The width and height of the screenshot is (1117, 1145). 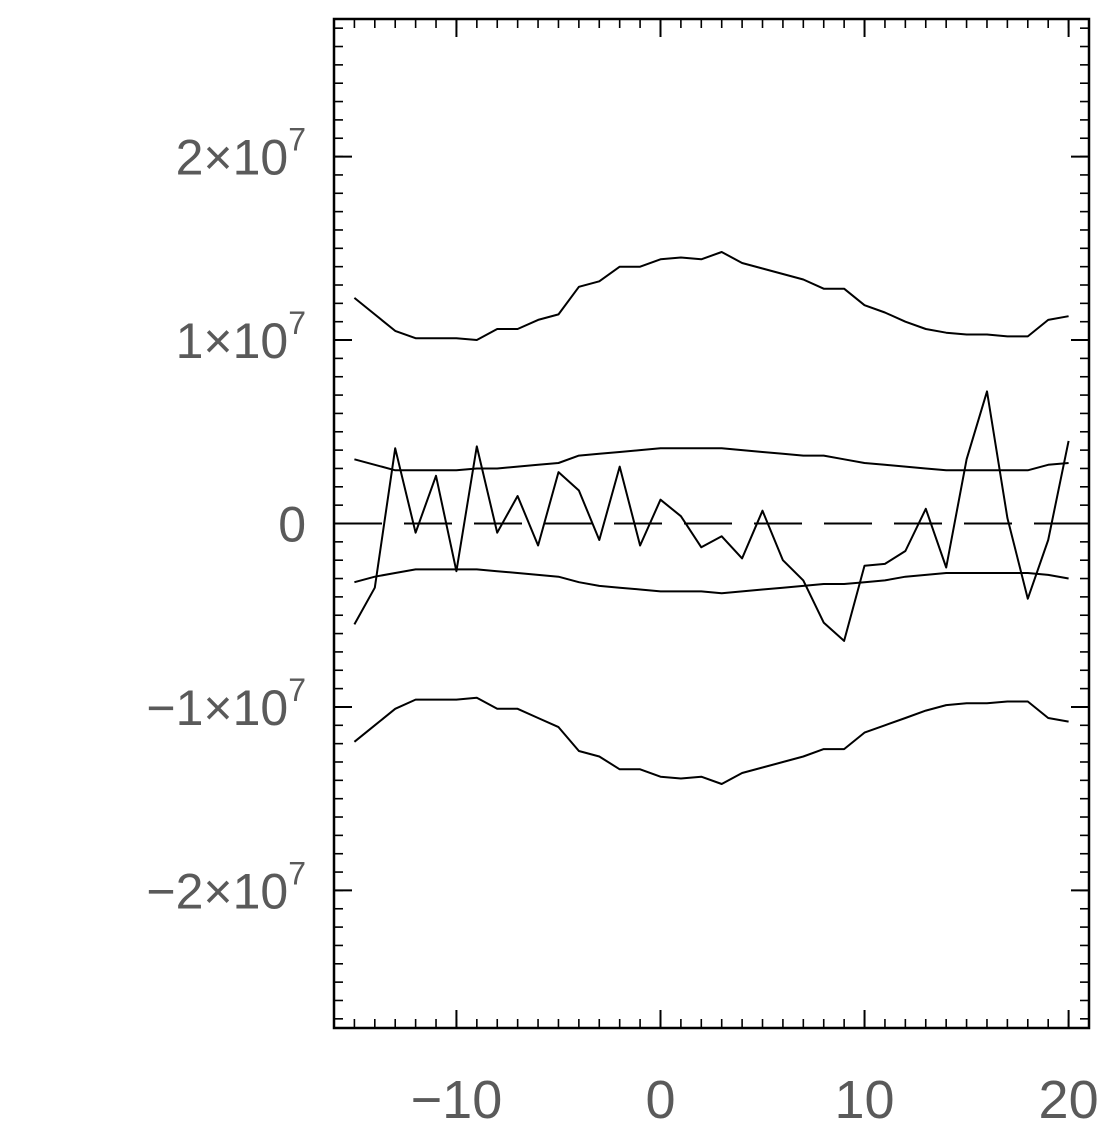 What do you see at coordinates (292, 525) in the screenshot?
I see `y-tick-label: 0` at bounding box center [292, 525].